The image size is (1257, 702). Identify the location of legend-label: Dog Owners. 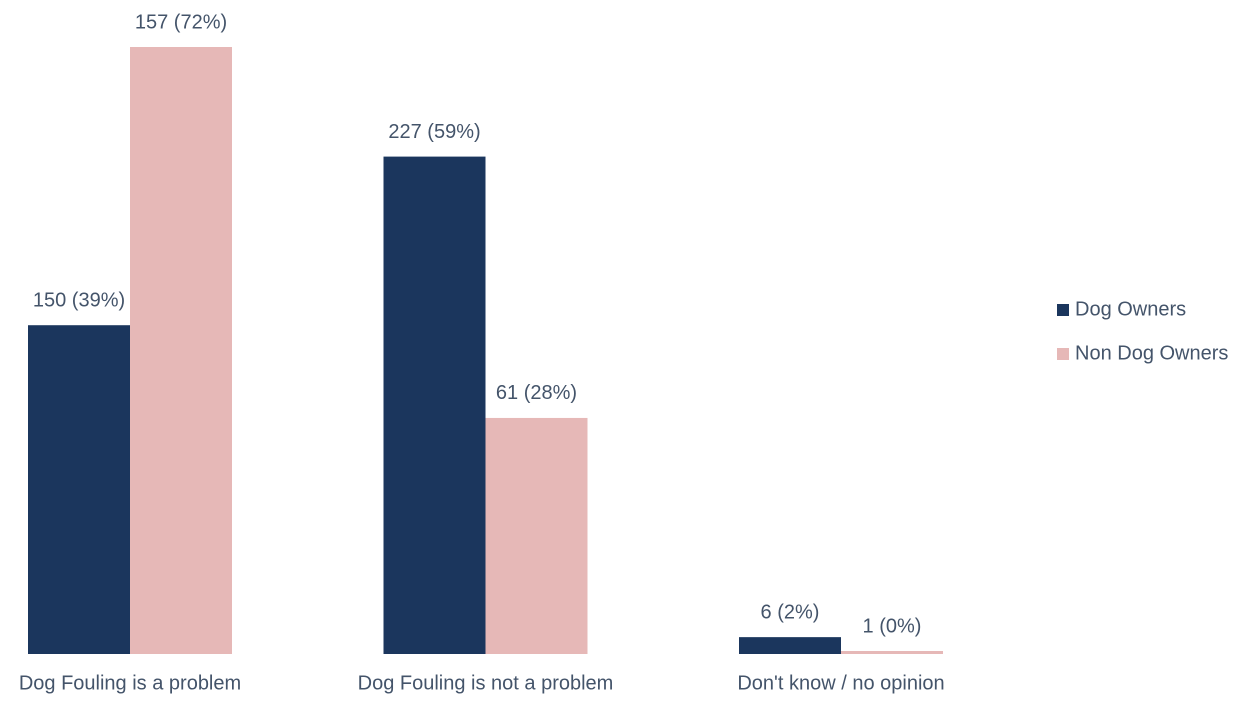
(1130, 309).